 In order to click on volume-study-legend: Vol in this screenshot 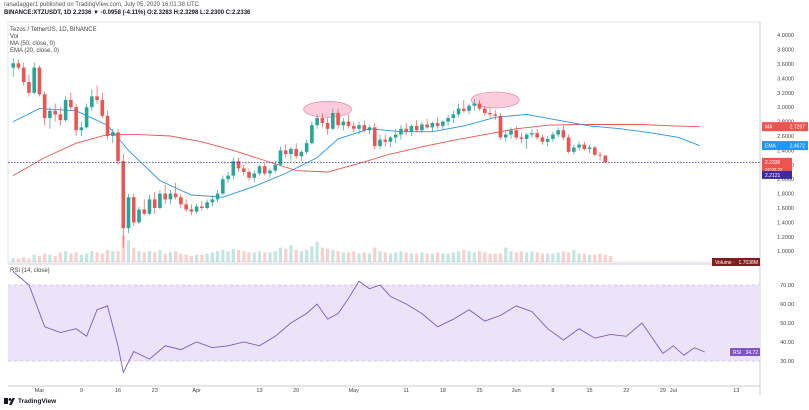, I will do `click(14, 37)`.